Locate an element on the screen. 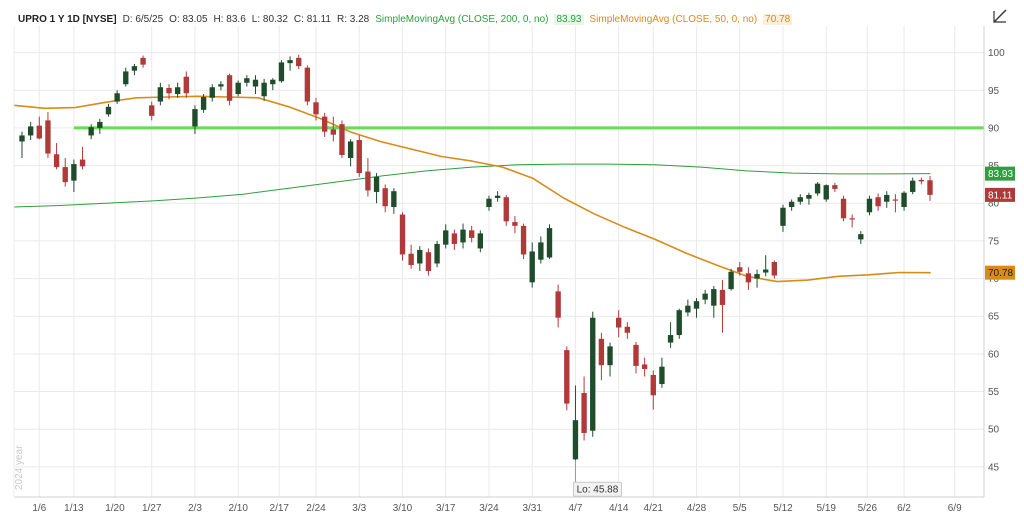 The width and height of the screenshot is (1024, 531). x-tick-label: 2/17 is located at coordinates (280, 508).